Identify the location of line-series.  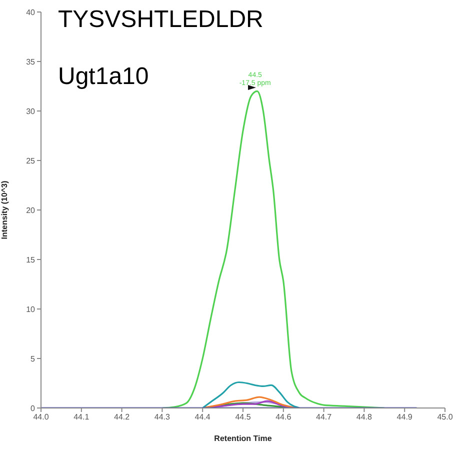
(251, 394).